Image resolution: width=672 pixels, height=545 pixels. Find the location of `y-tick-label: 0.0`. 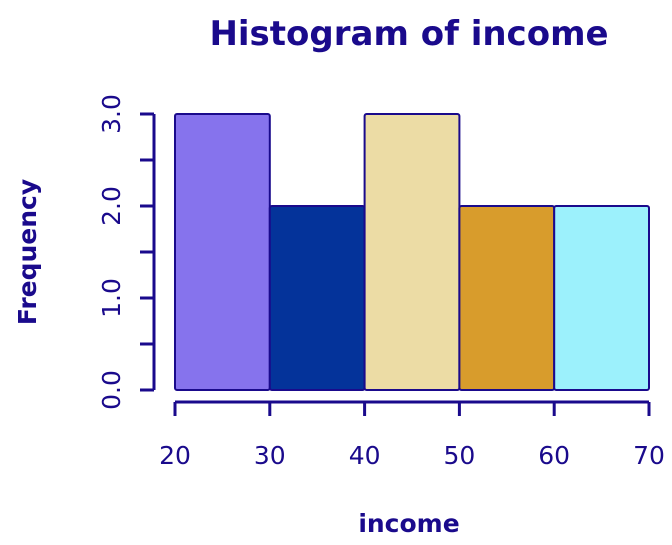

y-tick-label: 0.0 is located at coordinates (111, 390).